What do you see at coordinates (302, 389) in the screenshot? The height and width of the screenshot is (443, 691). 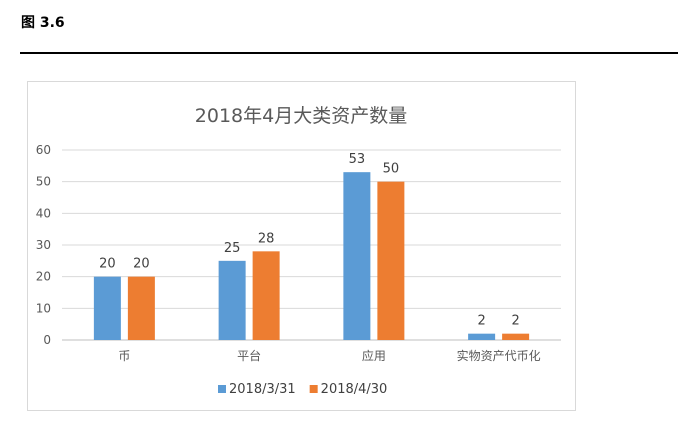 I see `legend: 2018/3/31 2018/4/30` at bounding box center [302, 389].